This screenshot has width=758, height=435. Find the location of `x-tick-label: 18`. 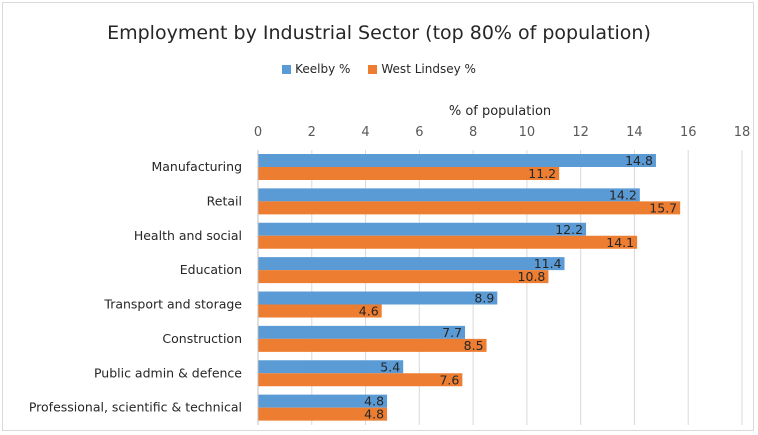

x-tick-label: 18 is located at coordinates (742, 132).